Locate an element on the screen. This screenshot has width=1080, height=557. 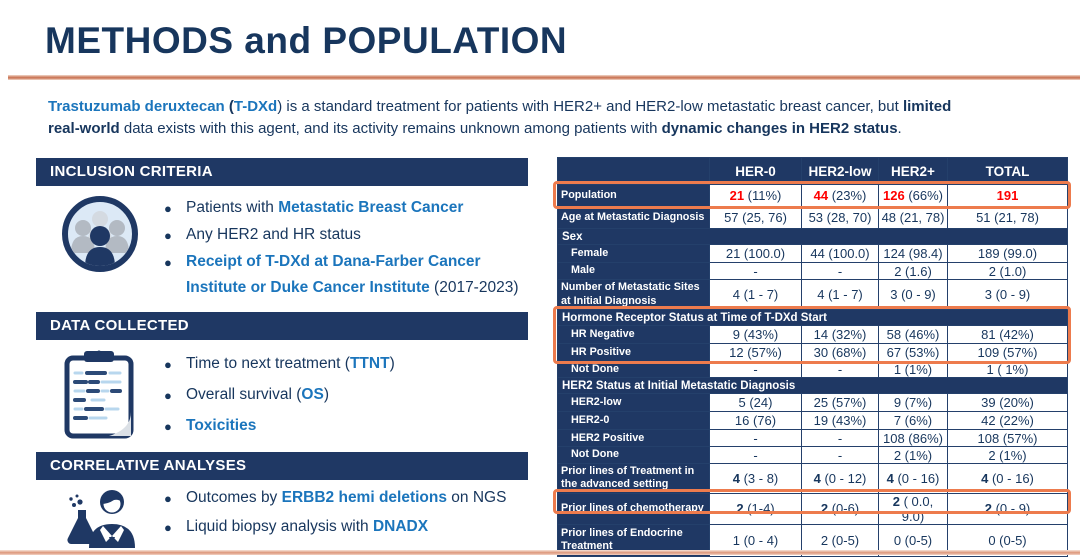
scientist-icon is located at coordinates (100, 517).